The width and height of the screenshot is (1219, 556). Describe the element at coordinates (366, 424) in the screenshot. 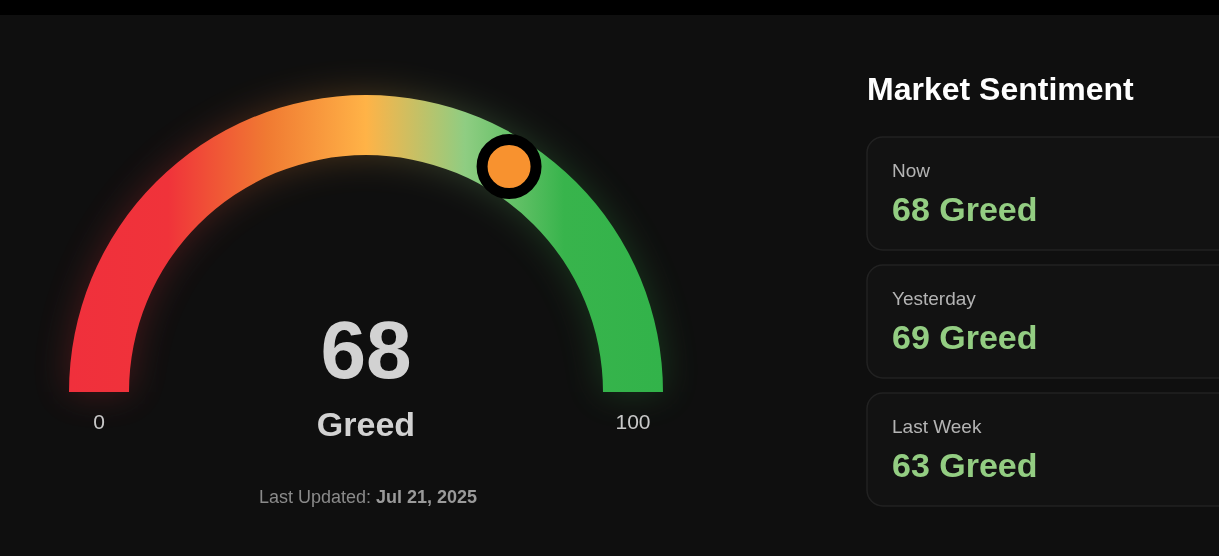

I see `text: Greed` at that location.